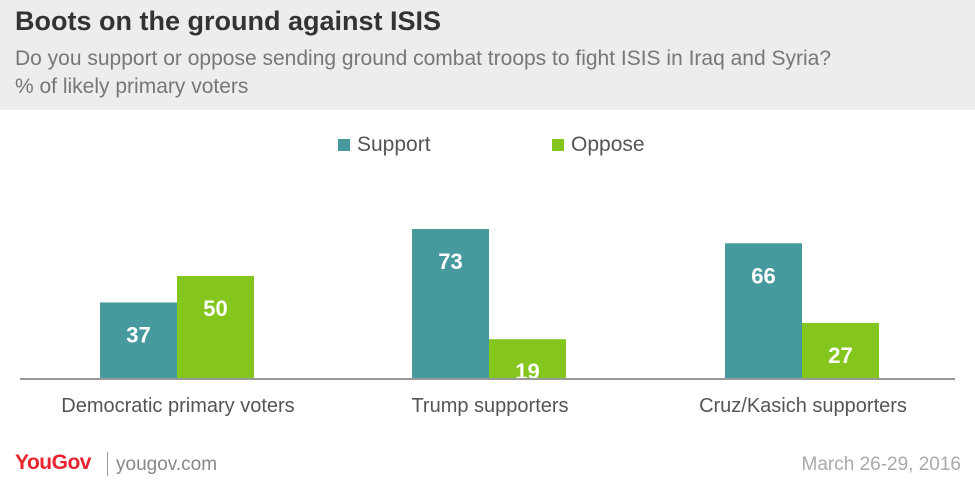 Image resolution: width=975 pixels, height=486 pixels. I want to click on footer-divider, so click(107, 464).